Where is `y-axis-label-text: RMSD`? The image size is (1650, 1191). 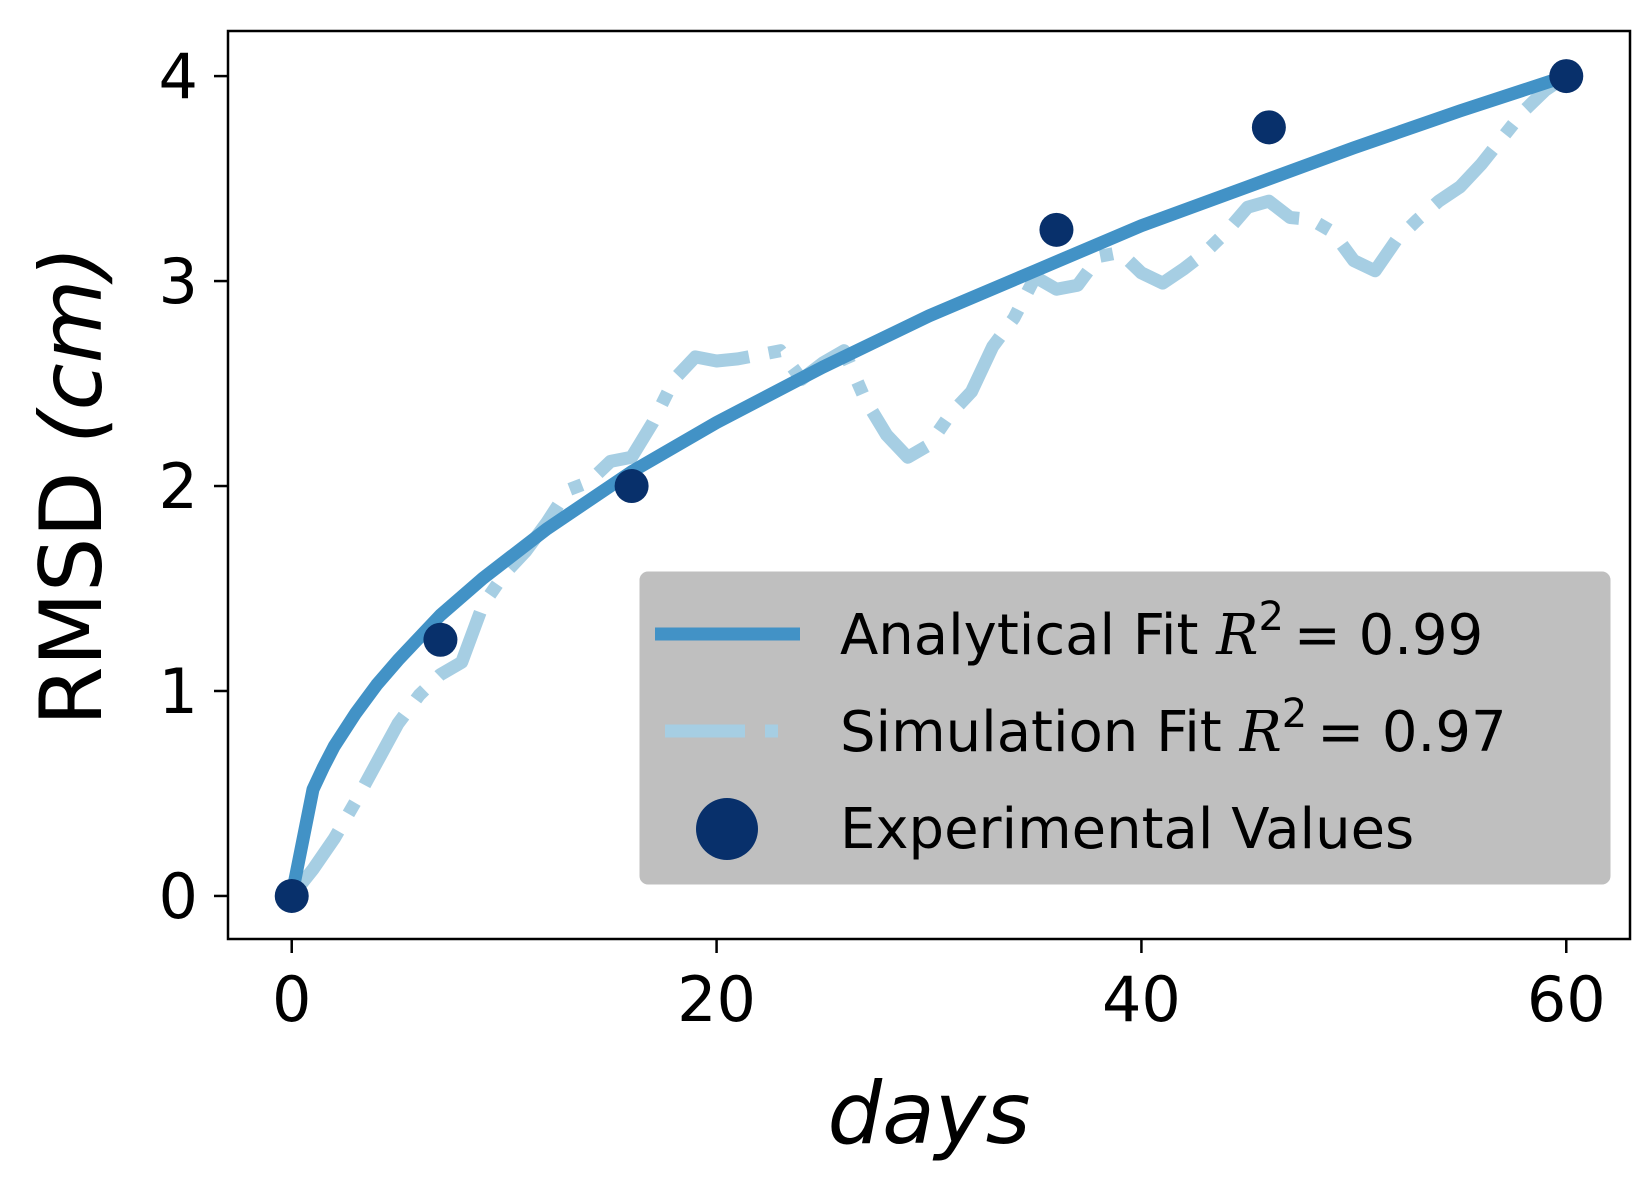
y-axis-label-text: RMSD is located at coordinates (72, 585).